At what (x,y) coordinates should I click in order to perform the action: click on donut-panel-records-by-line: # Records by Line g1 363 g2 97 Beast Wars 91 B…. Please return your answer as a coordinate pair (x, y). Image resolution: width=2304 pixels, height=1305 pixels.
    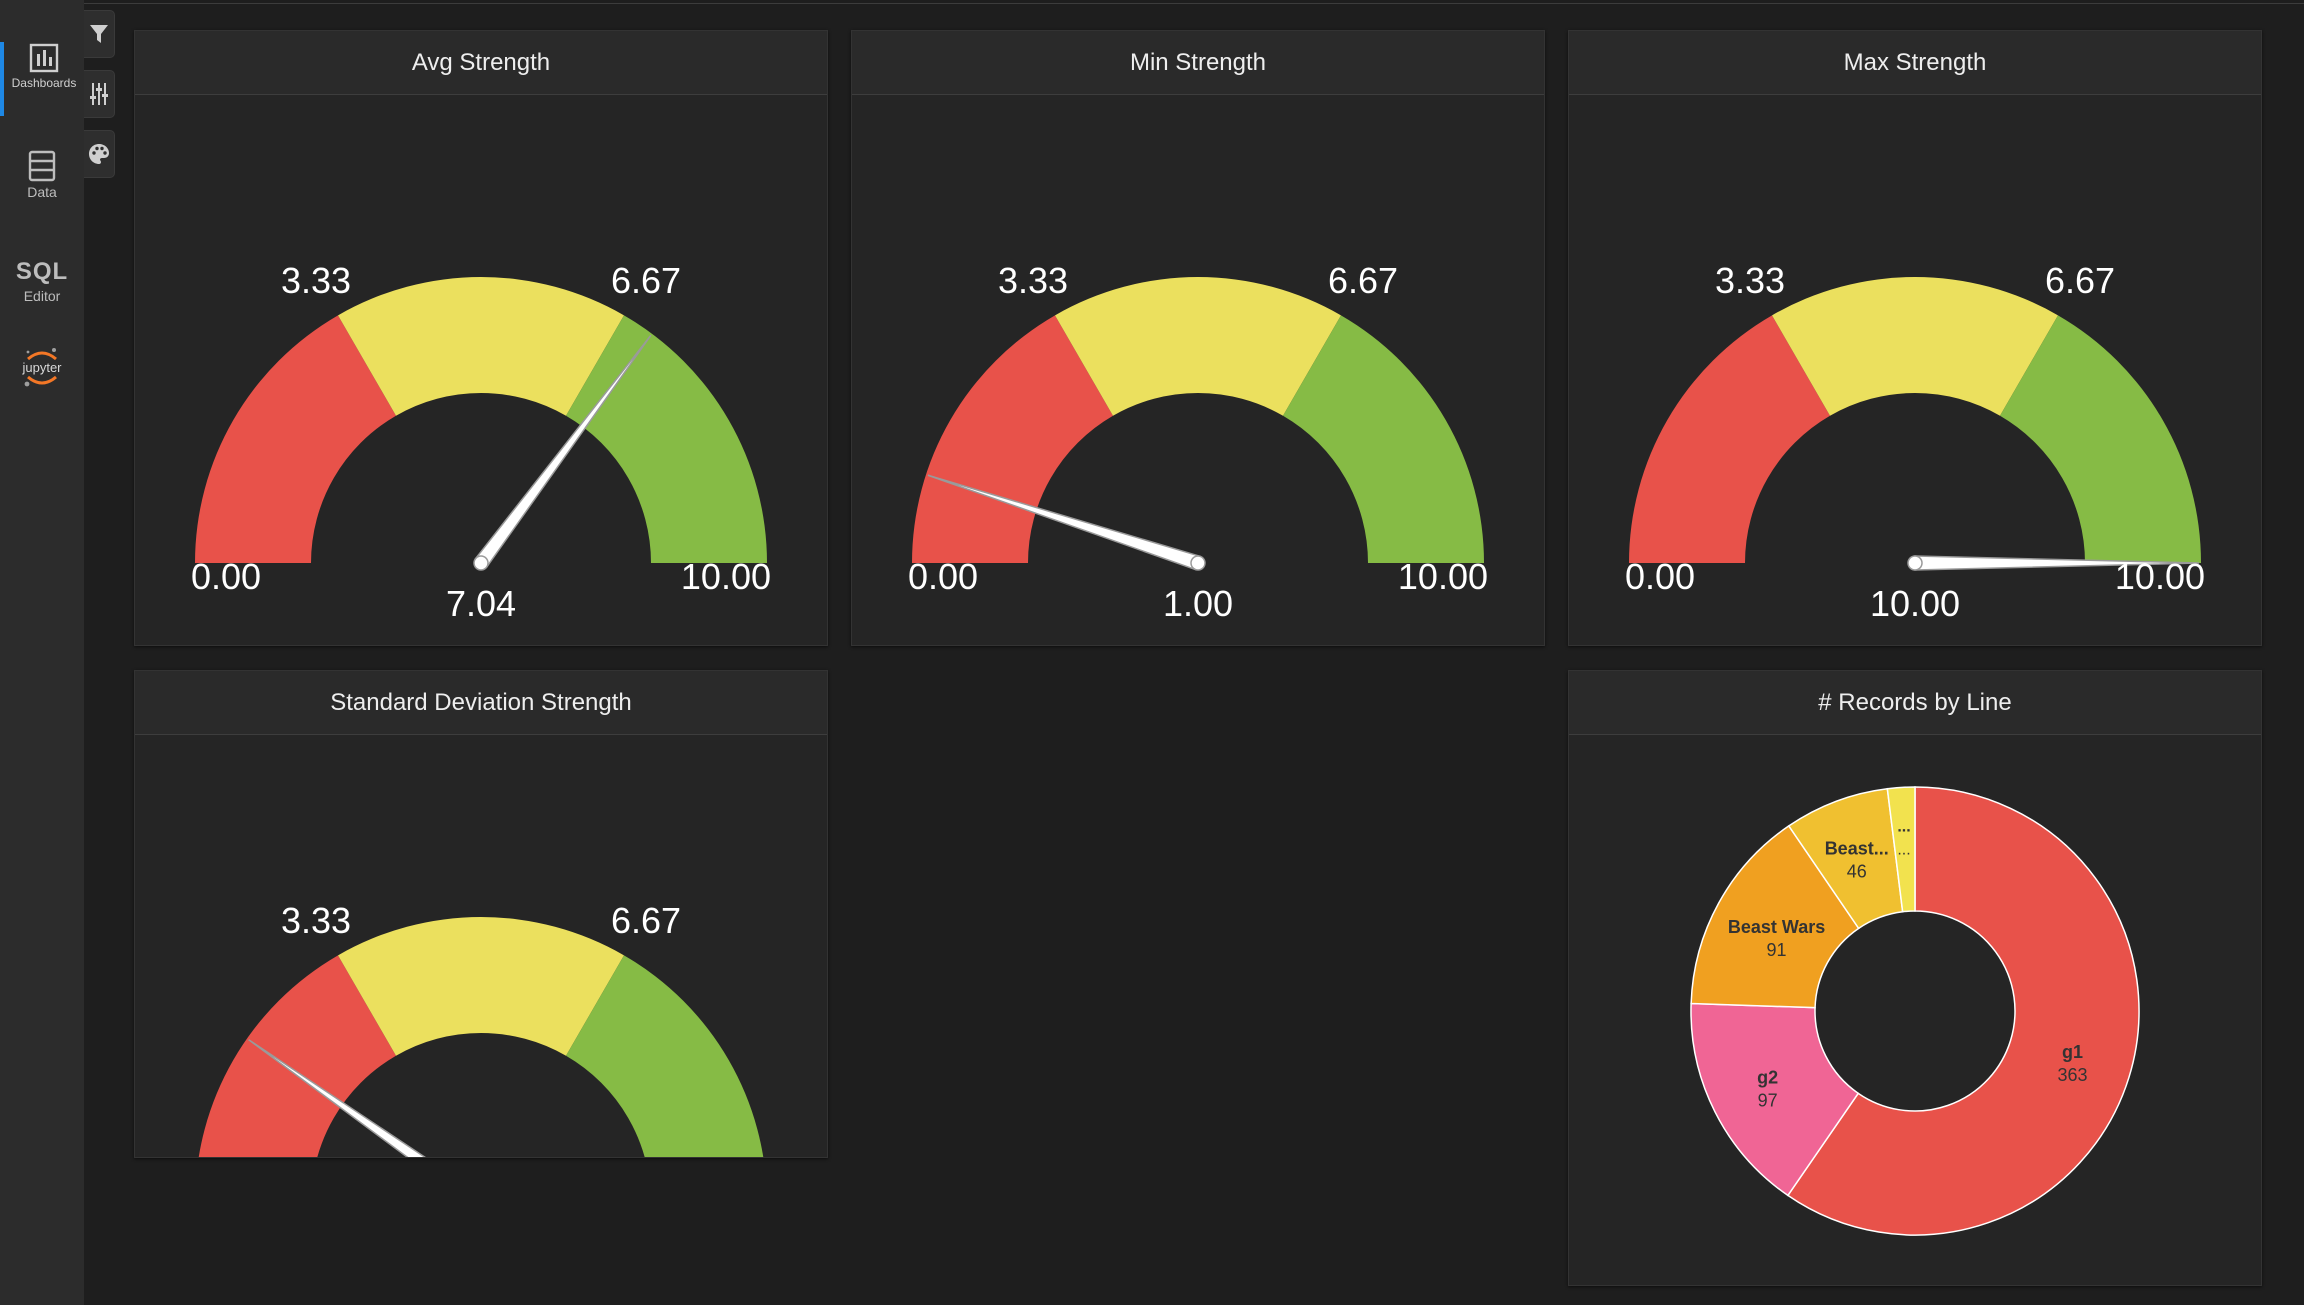
    Looking at the image, I should click on (1915, 978).